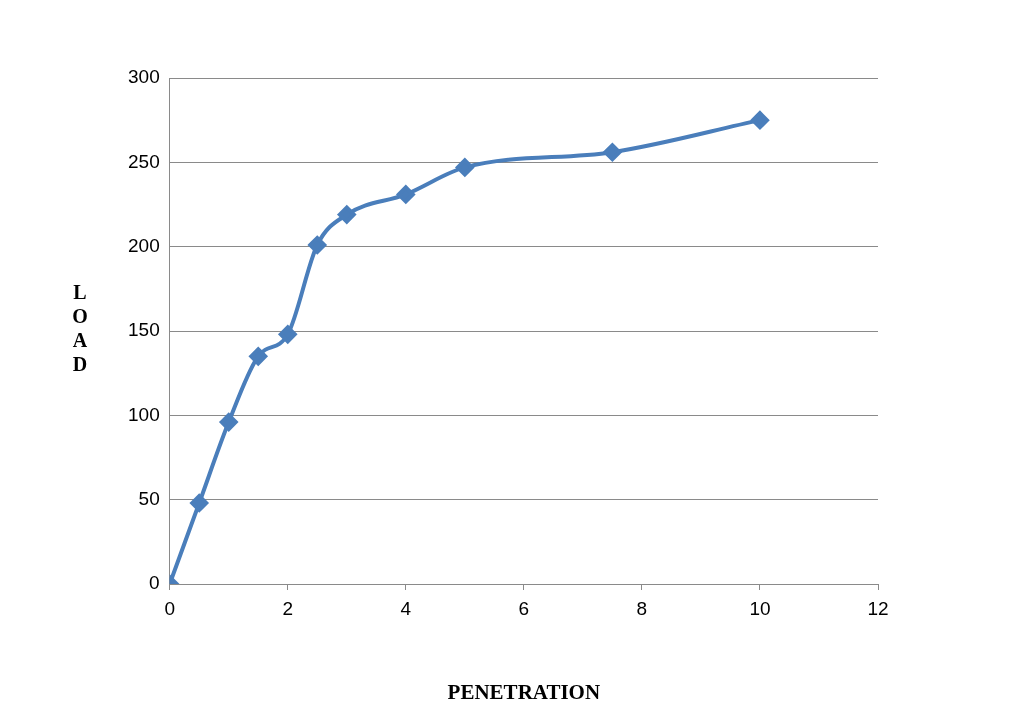 The width and height of the screenshot is (1014, 708). Describe the element at coordinates (154, 583) in the screenshot. I see `y-tick-label: 0` at that location.